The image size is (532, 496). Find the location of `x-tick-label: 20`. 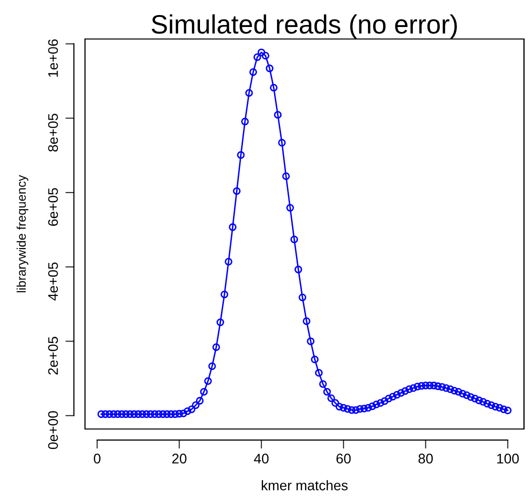

x-tick-label: 20 is located at coordinates (179, 459).